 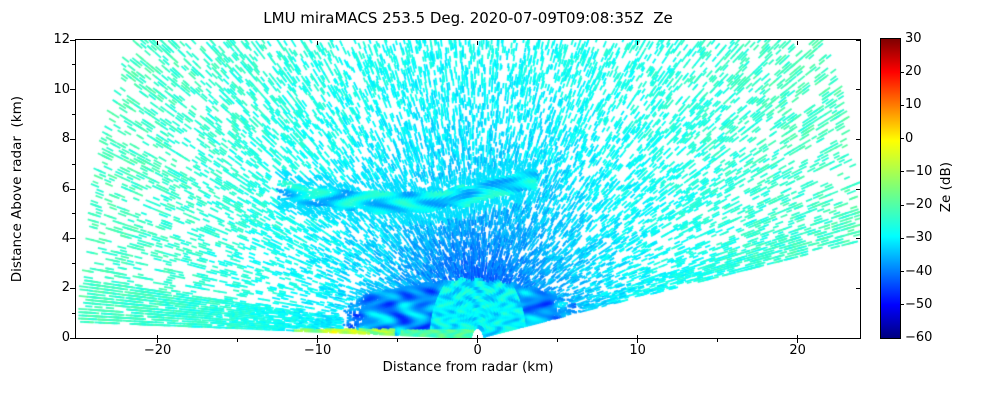 What do you see at coordinates (919, 337) in the screenshot?
I see `colorbar-tick-label: −60` at bounding box center [919, 337].